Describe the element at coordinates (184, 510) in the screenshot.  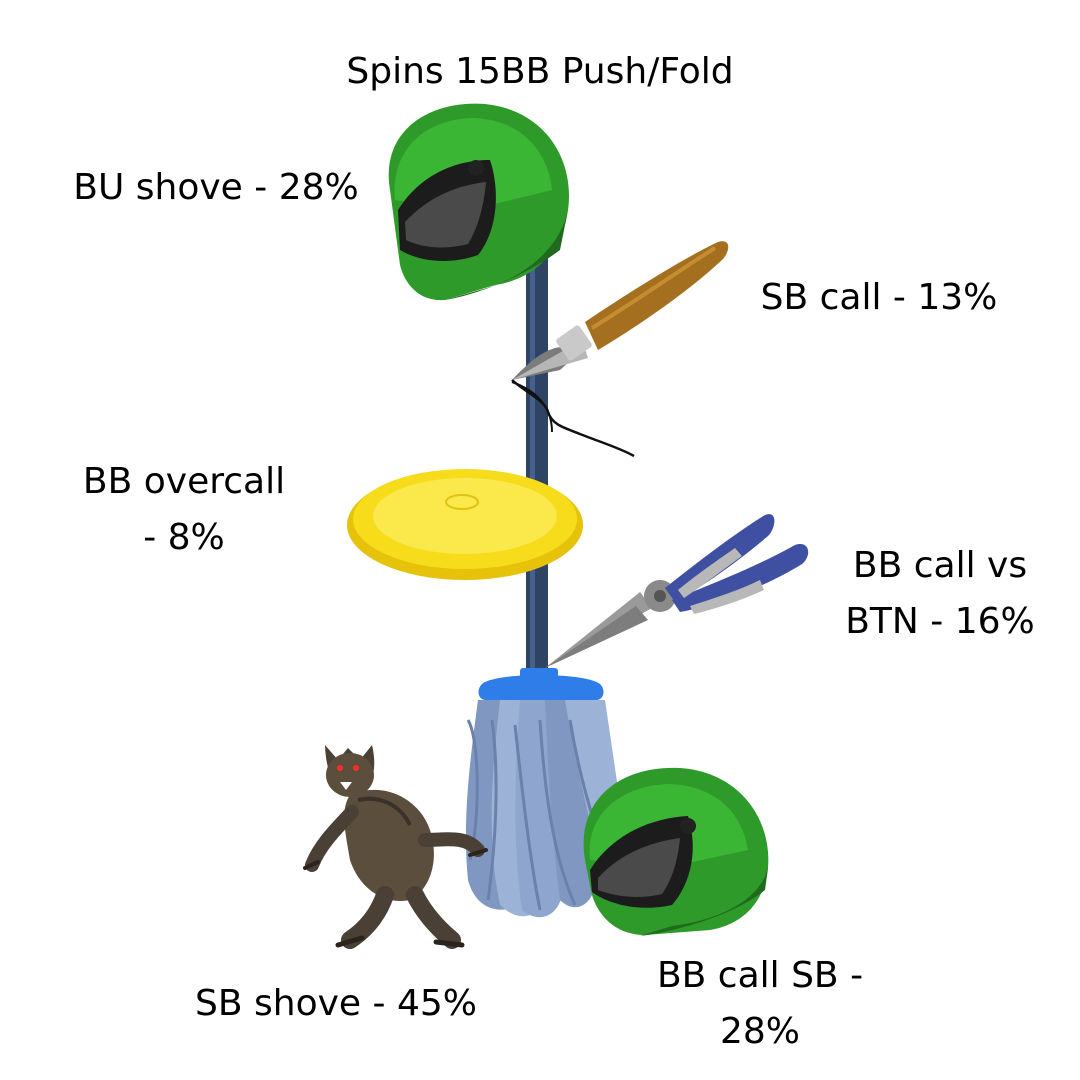
I see `label-bb-overcall: BB overcall - 8%` at that location.